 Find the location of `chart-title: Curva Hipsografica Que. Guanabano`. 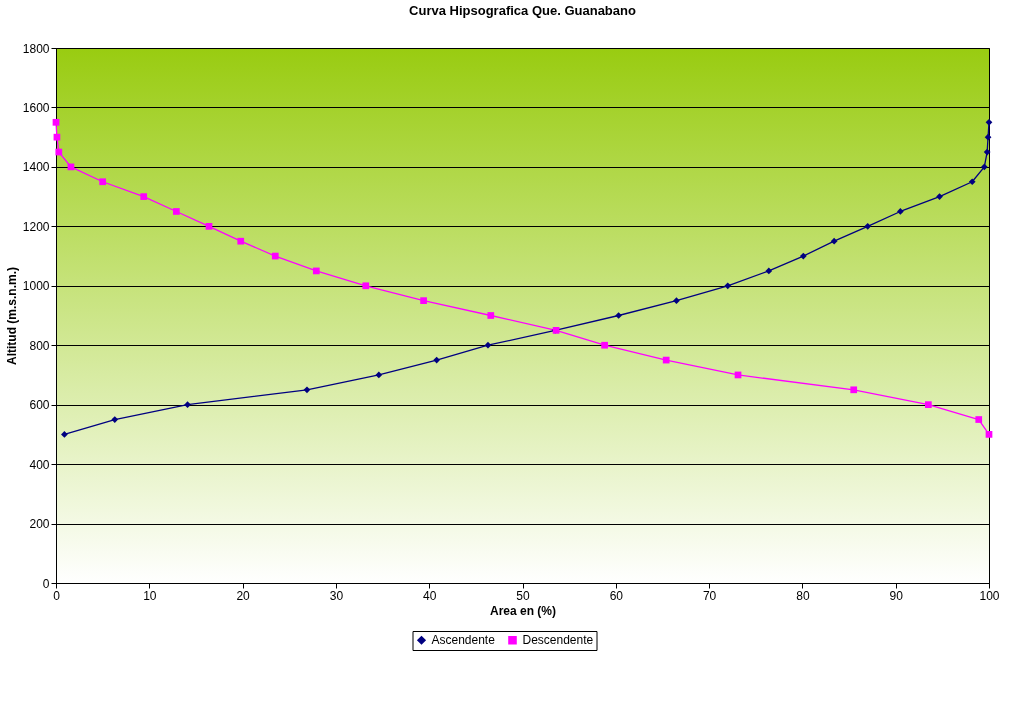

chart-title: Curva Hipsografica Que. Guanabano is located at coordinates (522, 10).